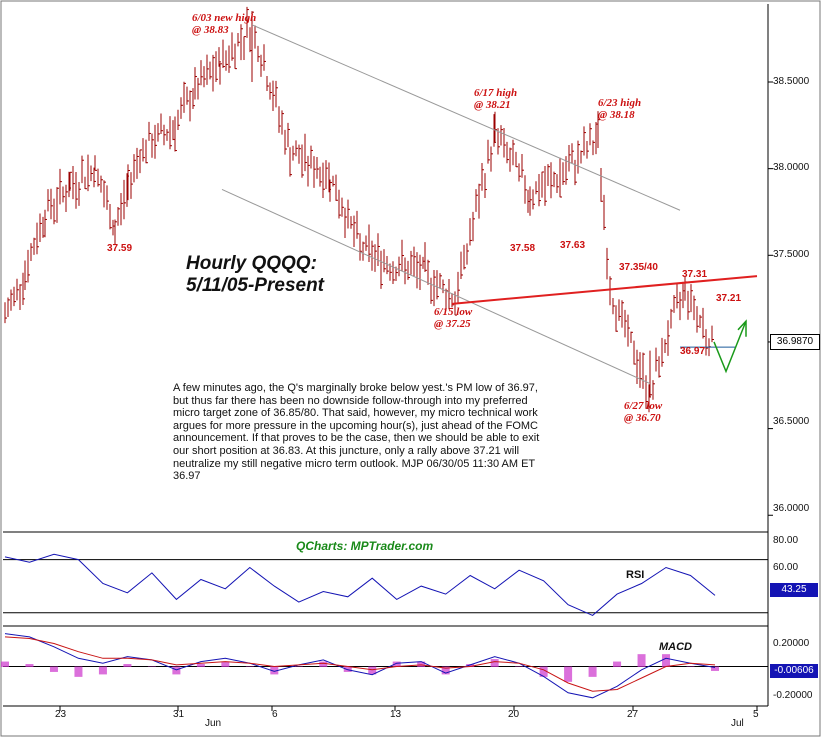 The image size is (822, 738). What do you see at coordinates (795, 342) in the screenshot?
I see `last-price-tag: 36.9870` at bounding box center [795, 342].